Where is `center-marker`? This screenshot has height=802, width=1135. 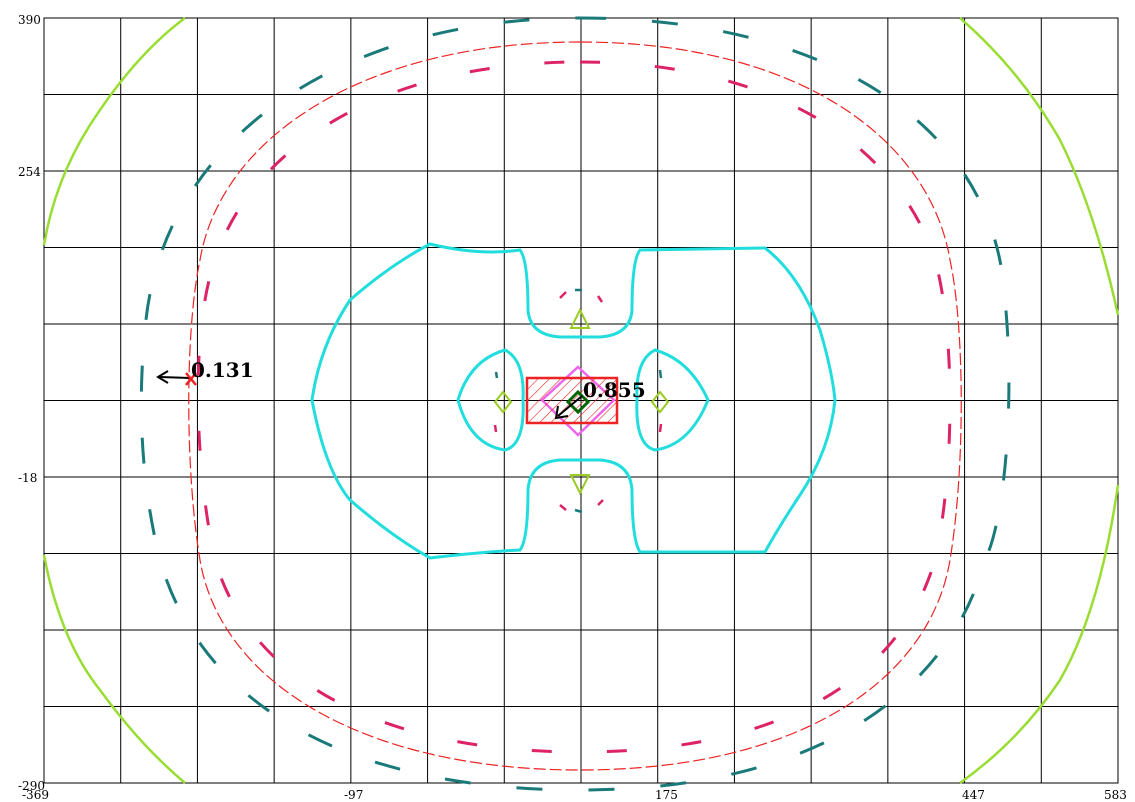
center-marker is located at coordinates (578, 402).